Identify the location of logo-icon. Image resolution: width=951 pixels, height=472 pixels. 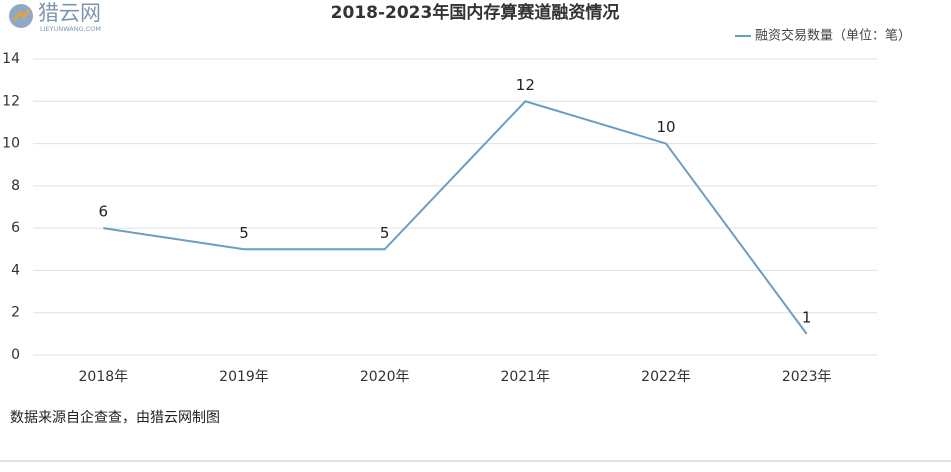
(21, 16).